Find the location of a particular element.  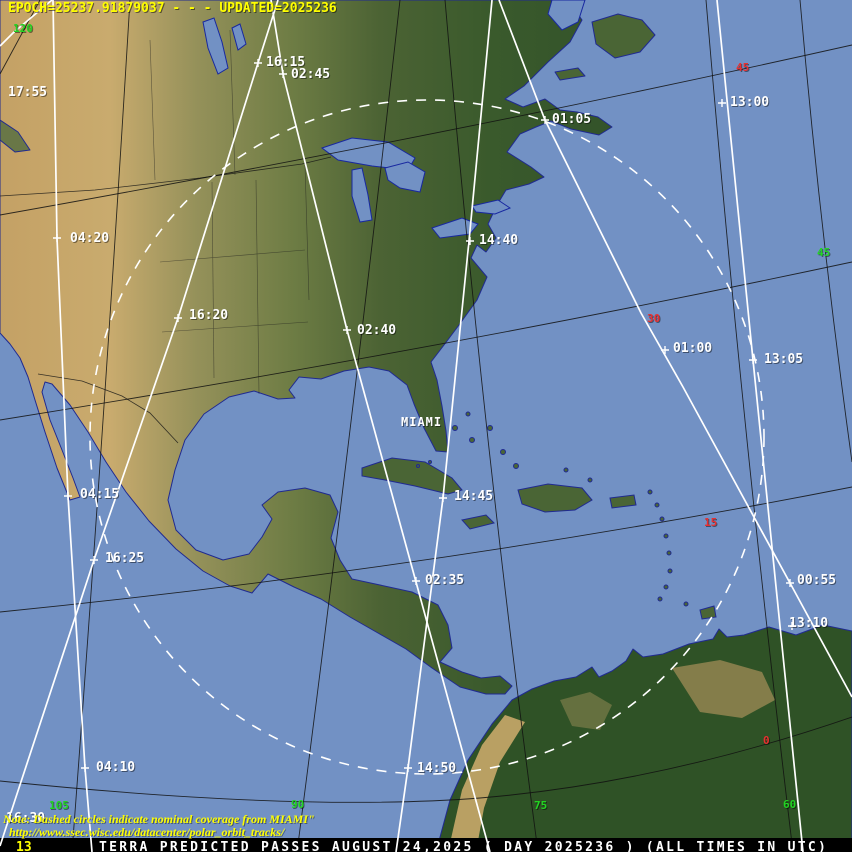

pass-time-label: 00:55 is located at coordinates (817, 580).